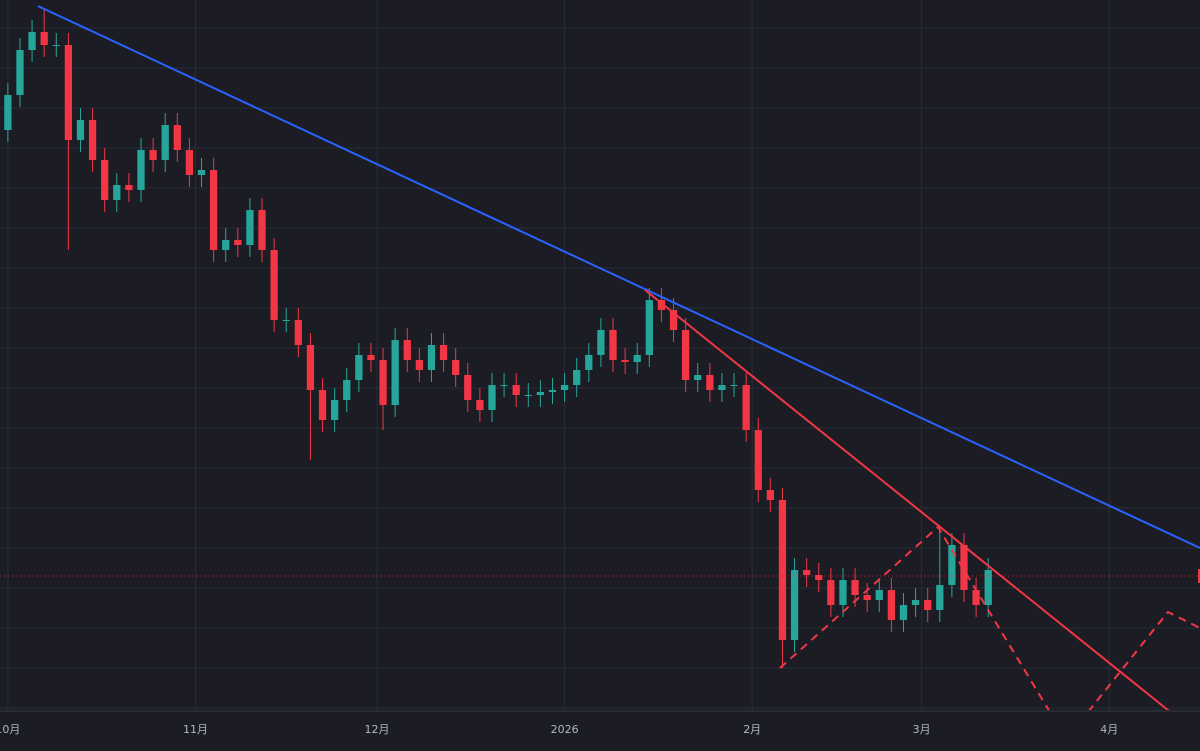 The height and width of the screenshot is (751, 1200). Describe the element at coordinates (752, 729) in the screenshot. I see `x-tick-label: 2月` at that location.